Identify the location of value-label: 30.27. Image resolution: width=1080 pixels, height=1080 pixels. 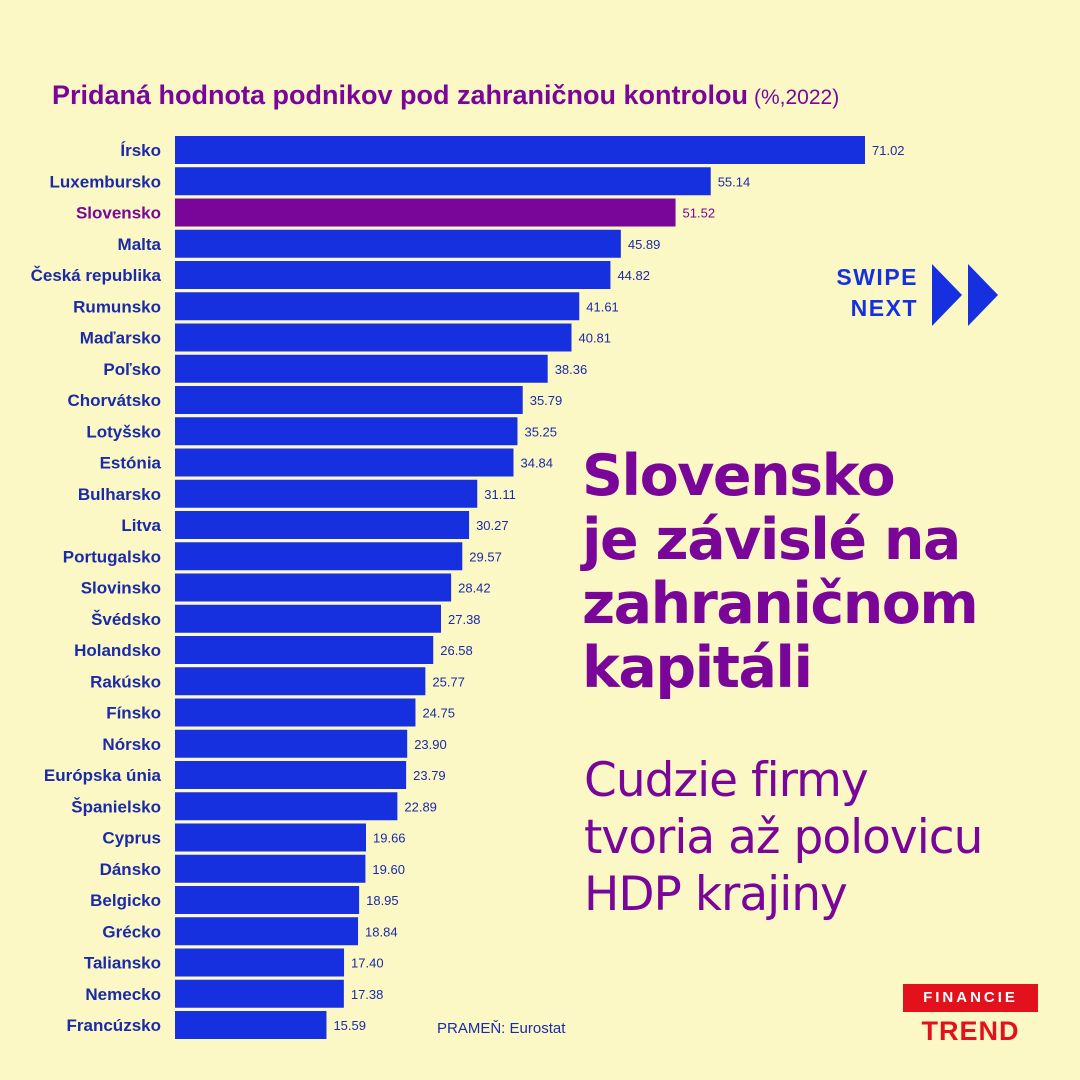
(492, 525).